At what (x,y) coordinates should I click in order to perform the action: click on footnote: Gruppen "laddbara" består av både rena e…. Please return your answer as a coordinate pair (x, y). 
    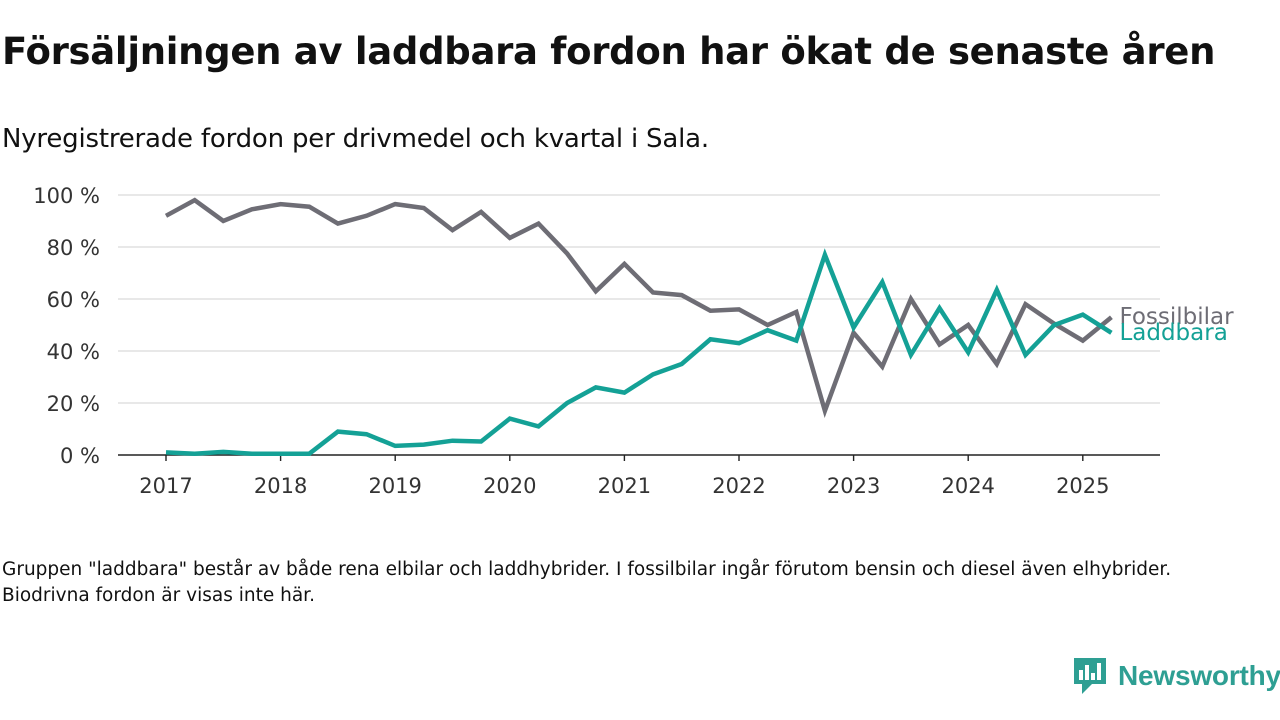
    Looking at the image, I should click on (587, 582).